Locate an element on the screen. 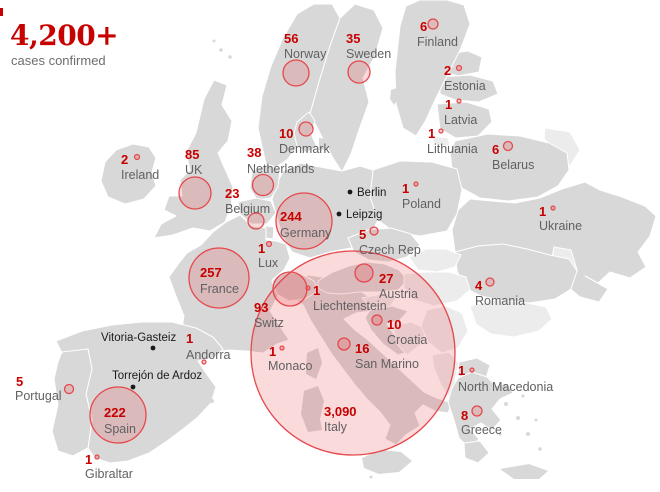  country-label-italy: Italy is located at coordinates (336, 427).